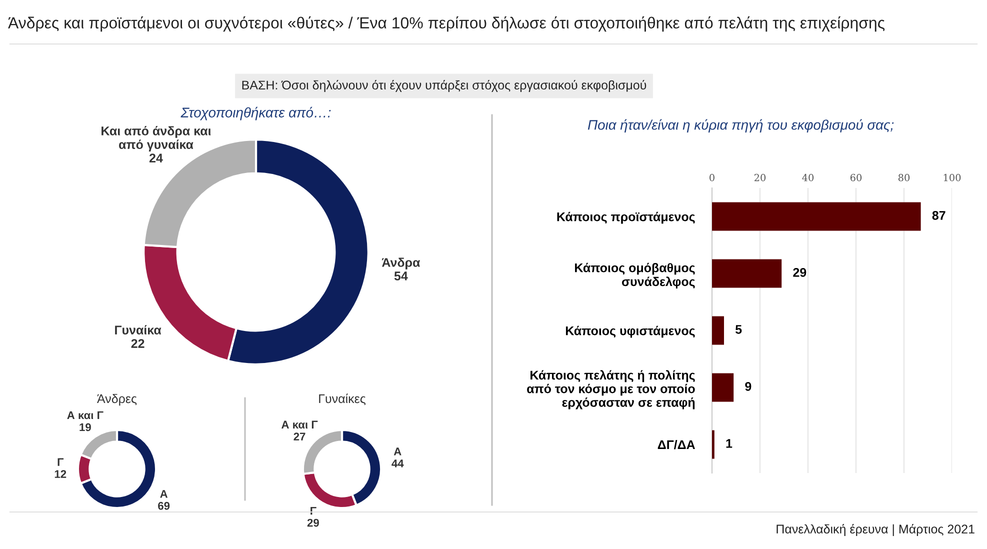 This screenshot has width=987, height=549. What do you see at coordinates (952, 178) in the screenshot?
I see `x-tick-label: 100` at bounding box center [952, 178].